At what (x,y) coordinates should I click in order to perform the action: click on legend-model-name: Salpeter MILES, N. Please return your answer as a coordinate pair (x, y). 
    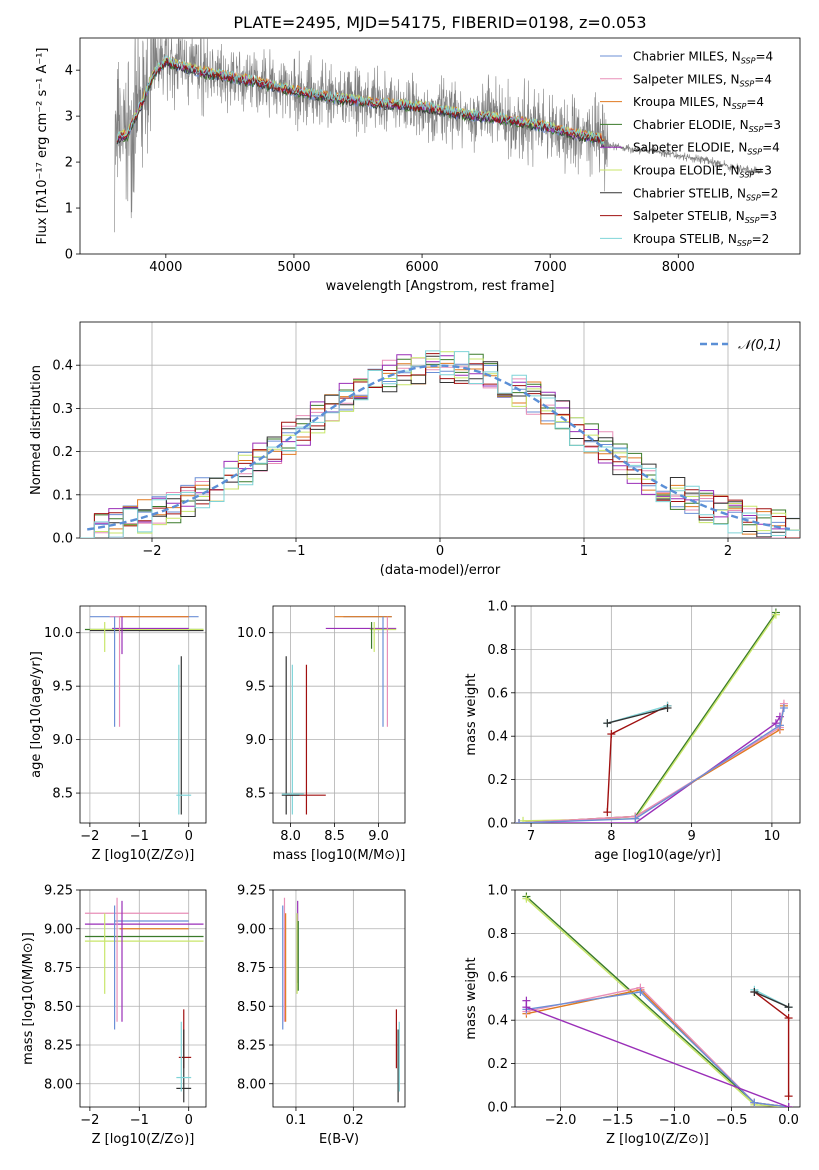
    Looking at the image, I should click on (686, 79).